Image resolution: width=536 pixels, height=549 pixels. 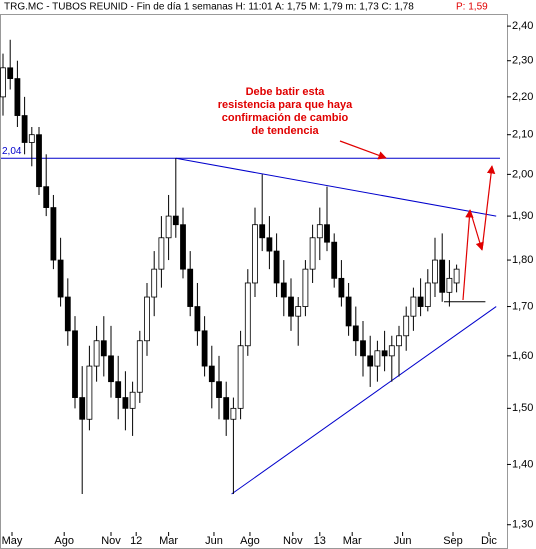 I want to click on y-tick-label: 2,10, so click(x=522, y=135).